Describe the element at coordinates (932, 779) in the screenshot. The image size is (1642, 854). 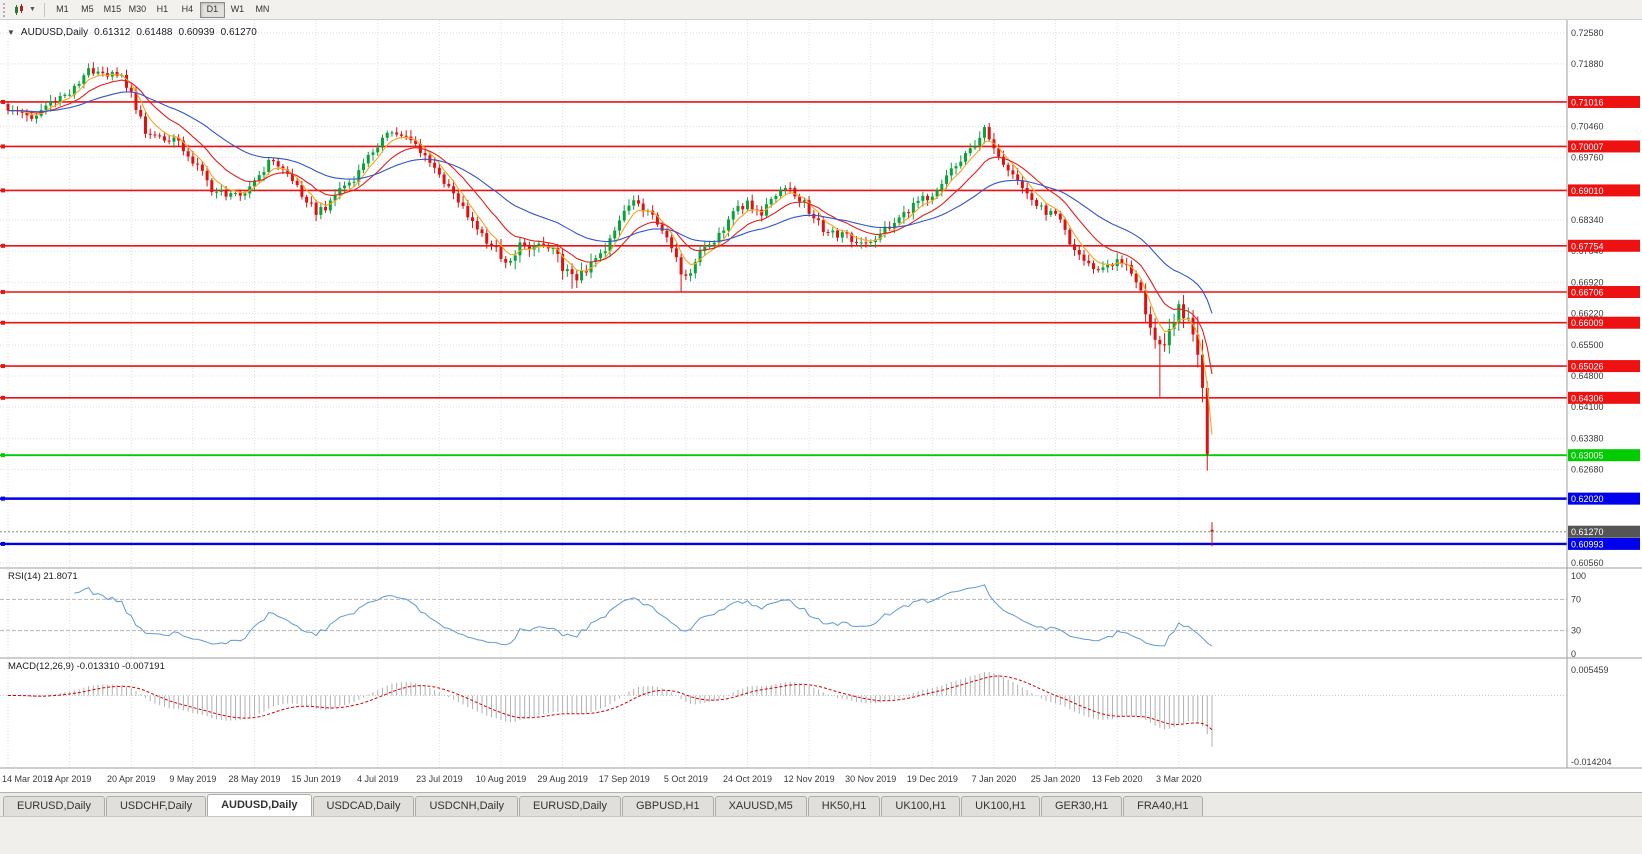
I see `svg-text: 19 Dec 2019` at that location.